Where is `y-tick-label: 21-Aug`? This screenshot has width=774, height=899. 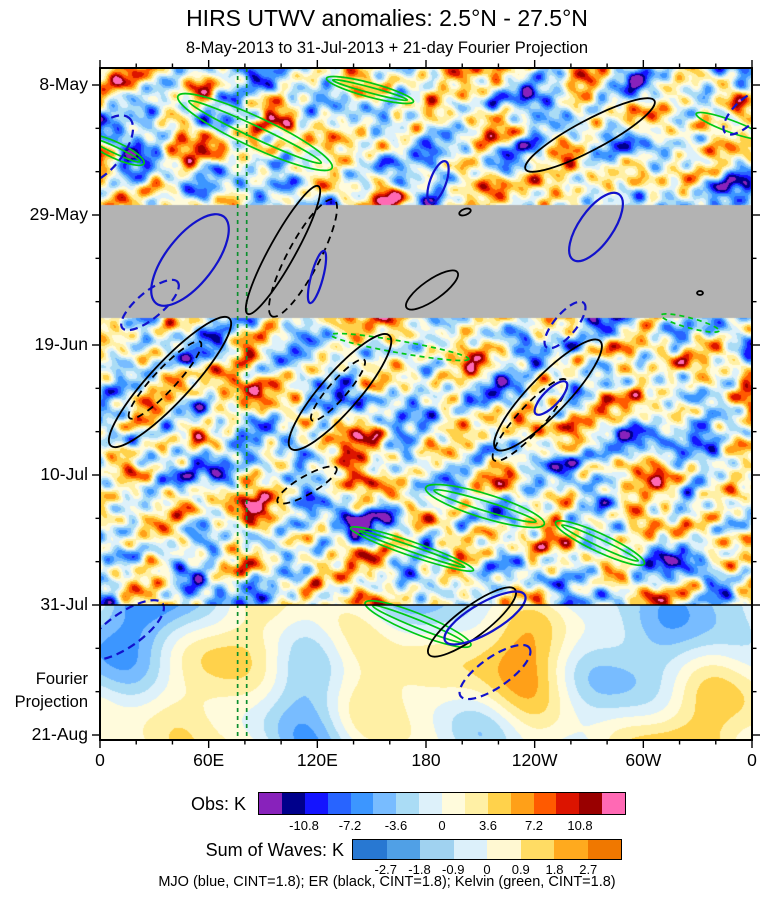 y-tick-label: 21-Aug is located at coordinates (59, 734).